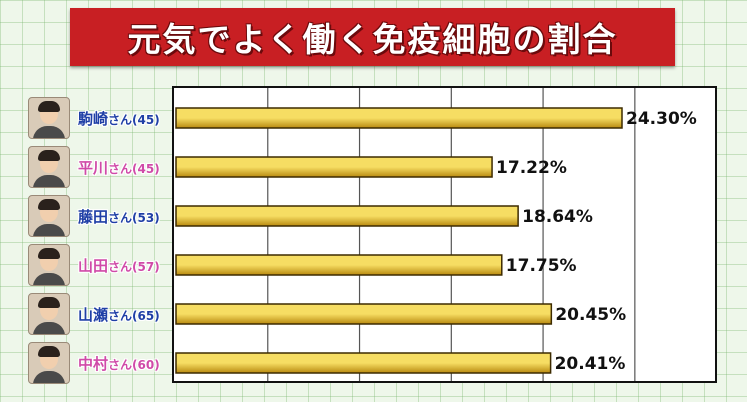 This screenshot has width=747, height=402. I want to click on row-label: 駒崎さん(45), so click(100, 118).